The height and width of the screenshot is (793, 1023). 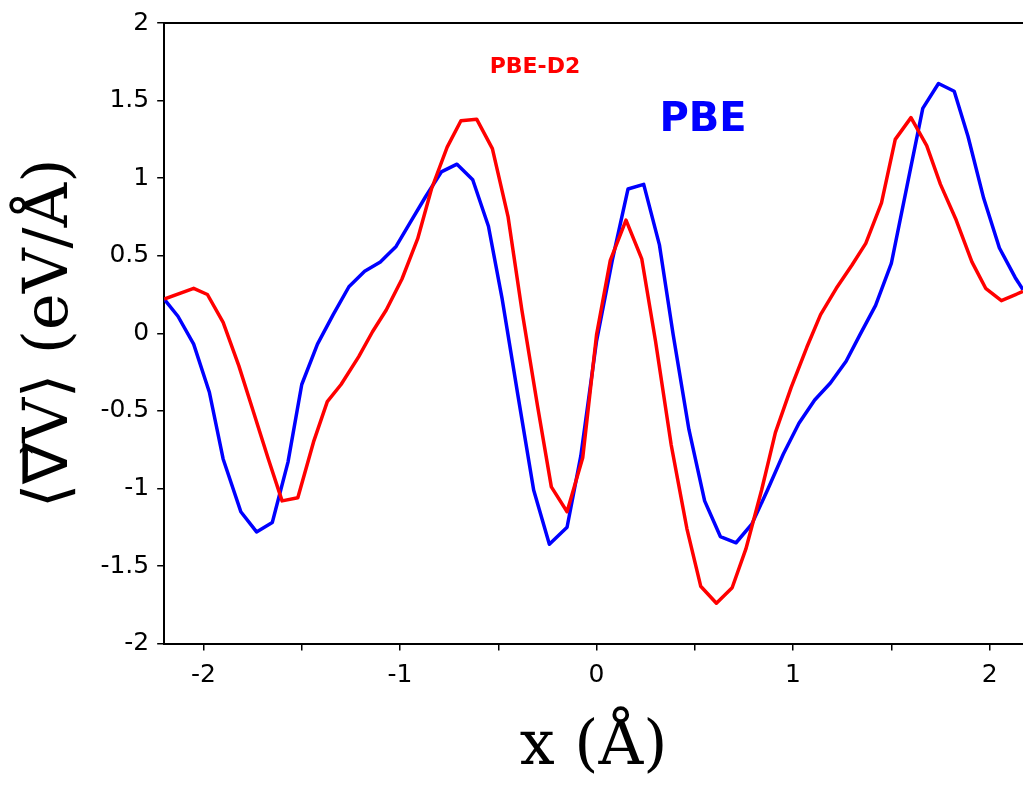 I want to click on y-tick-label: -0.5, so click(x=125, y=409).